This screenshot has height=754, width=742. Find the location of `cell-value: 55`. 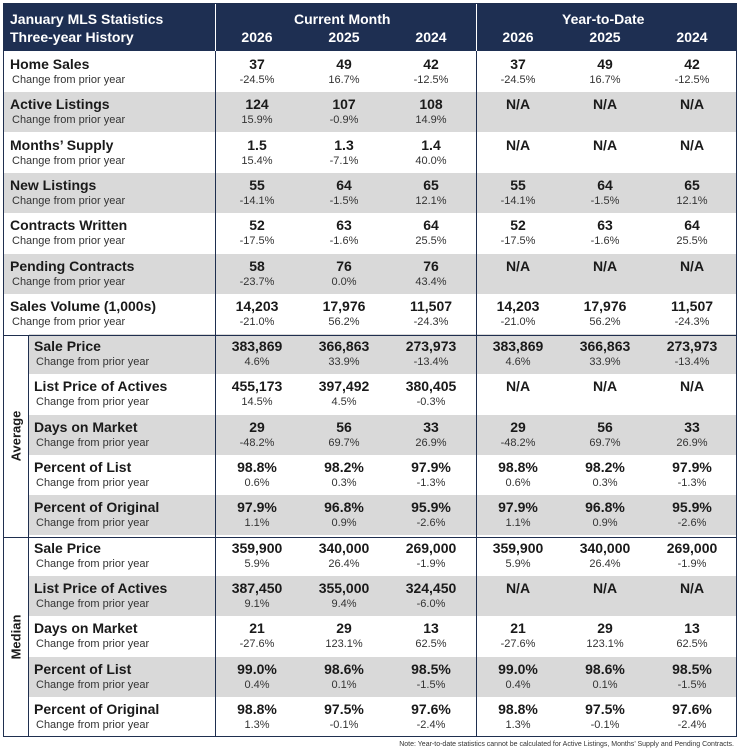

cell-value: 55 is located at coordinates (257, 184).